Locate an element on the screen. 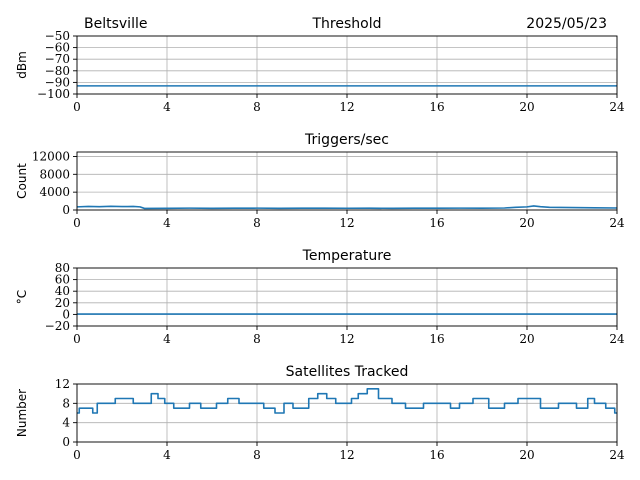  y-tick-label: 80 is located at coordinates (62, 268).